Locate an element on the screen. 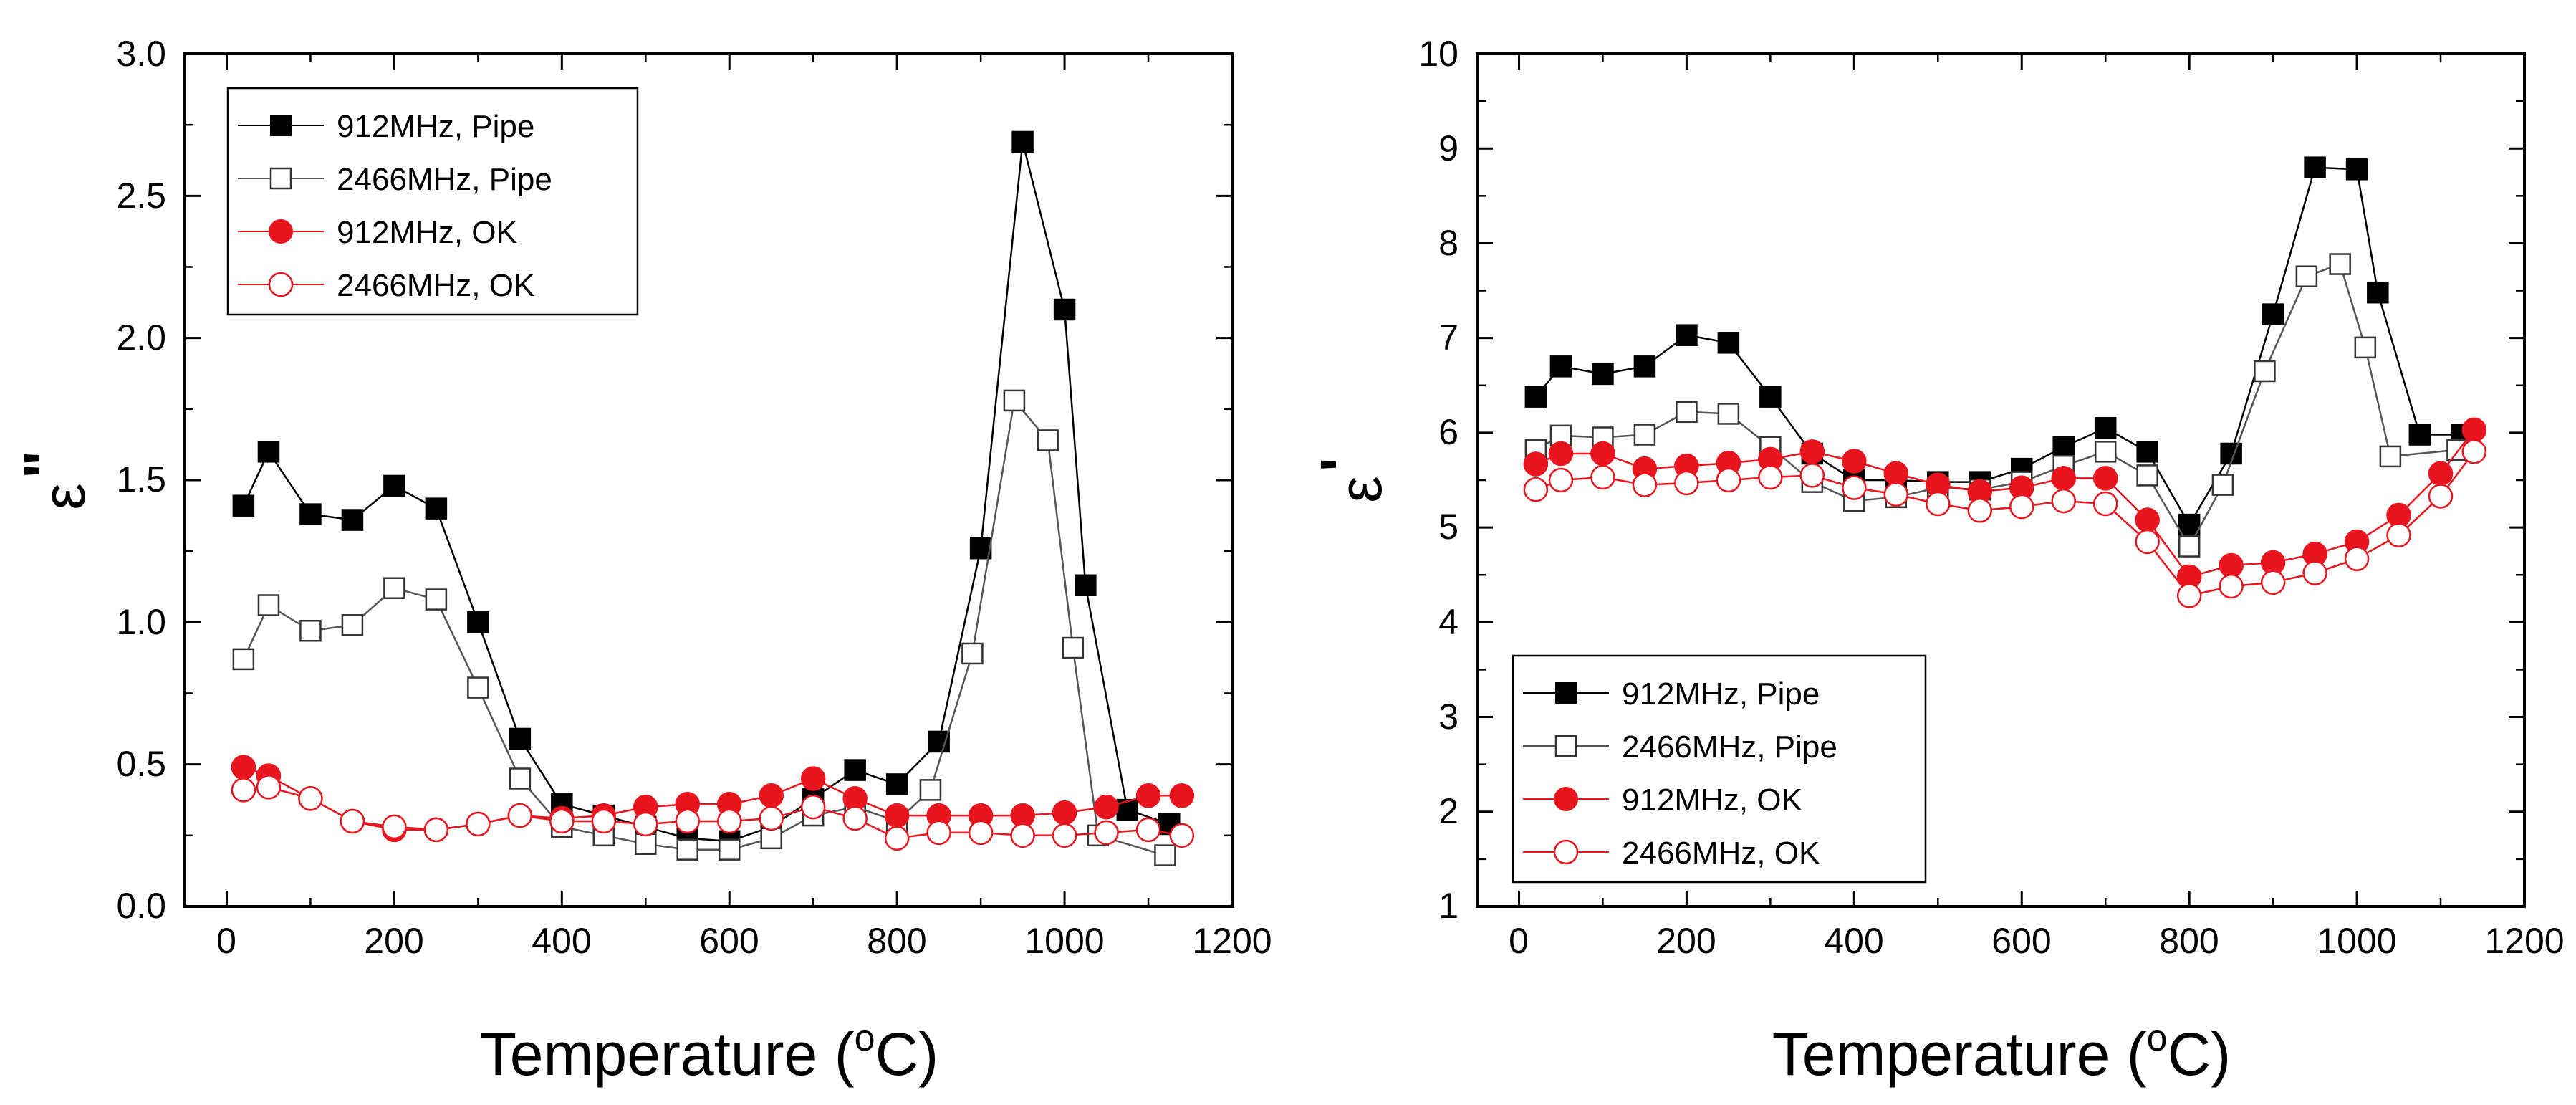 This screenshot has width=2576, height=1105. legend-marker-open-circle is located at coordinates (281, 284).